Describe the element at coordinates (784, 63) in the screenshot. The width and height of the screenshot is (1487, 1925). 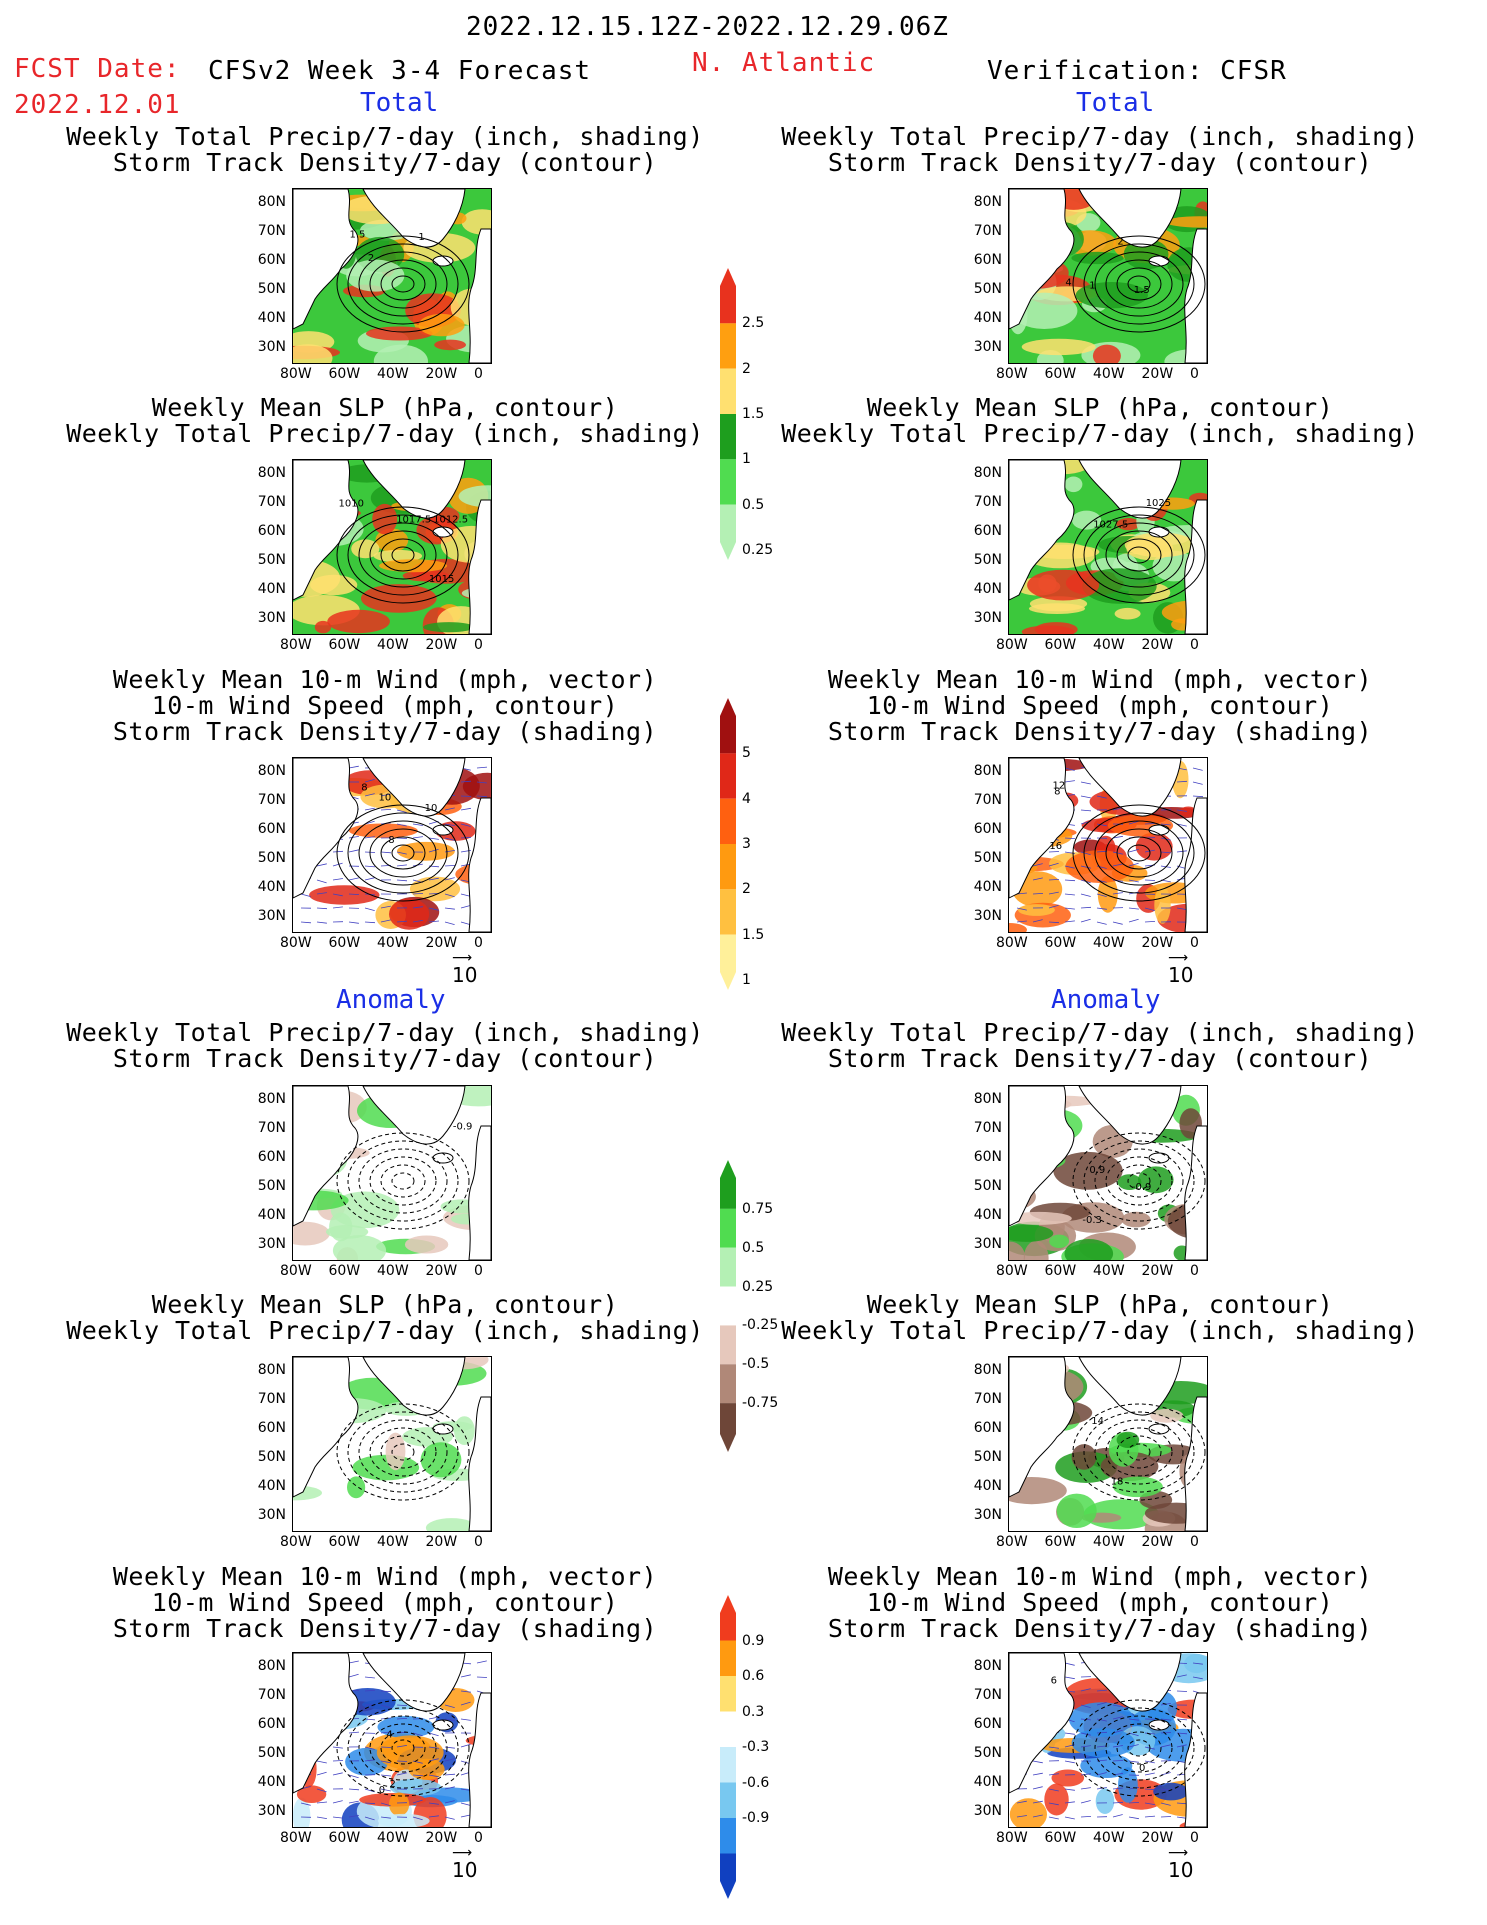
I see `region-title: N. Atlantic` at that location.